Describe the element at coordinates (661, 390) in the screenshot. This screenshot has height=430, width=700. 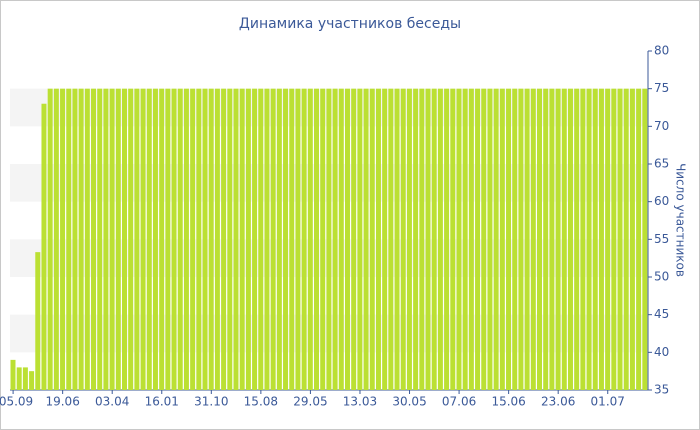
I see `y-tick-label: 35` at that location.